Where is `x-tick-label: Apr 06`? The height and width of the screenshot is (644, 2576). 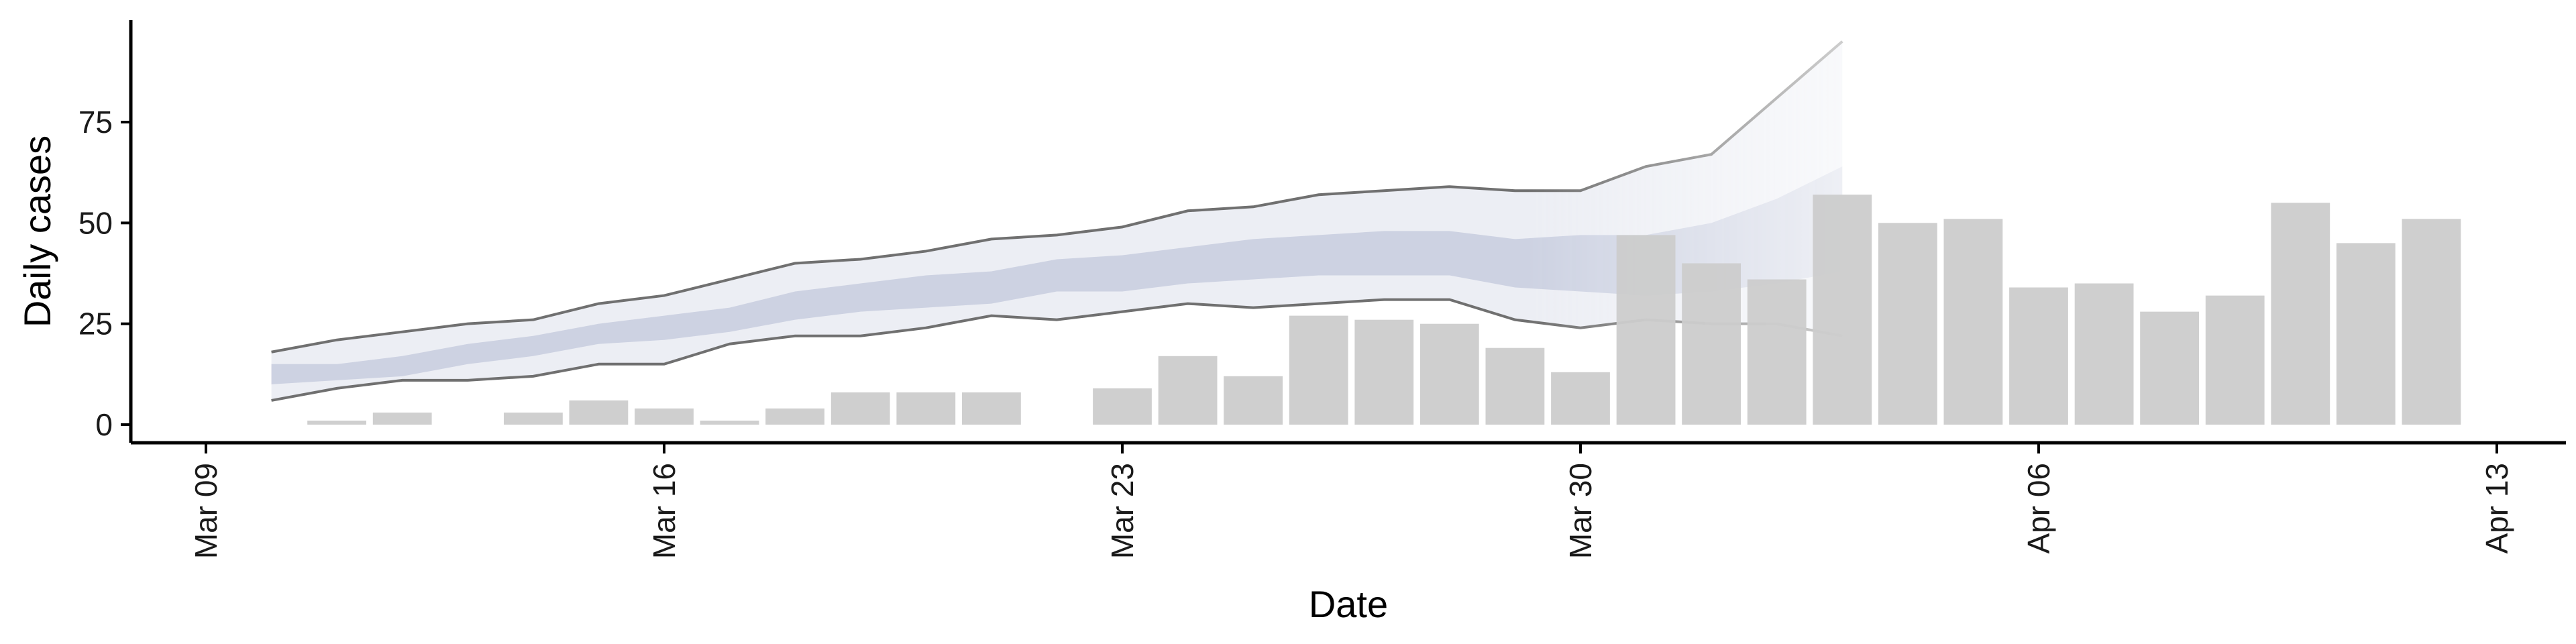 x-tick-label: Apr 06 is located at coordinates (2038, 508).